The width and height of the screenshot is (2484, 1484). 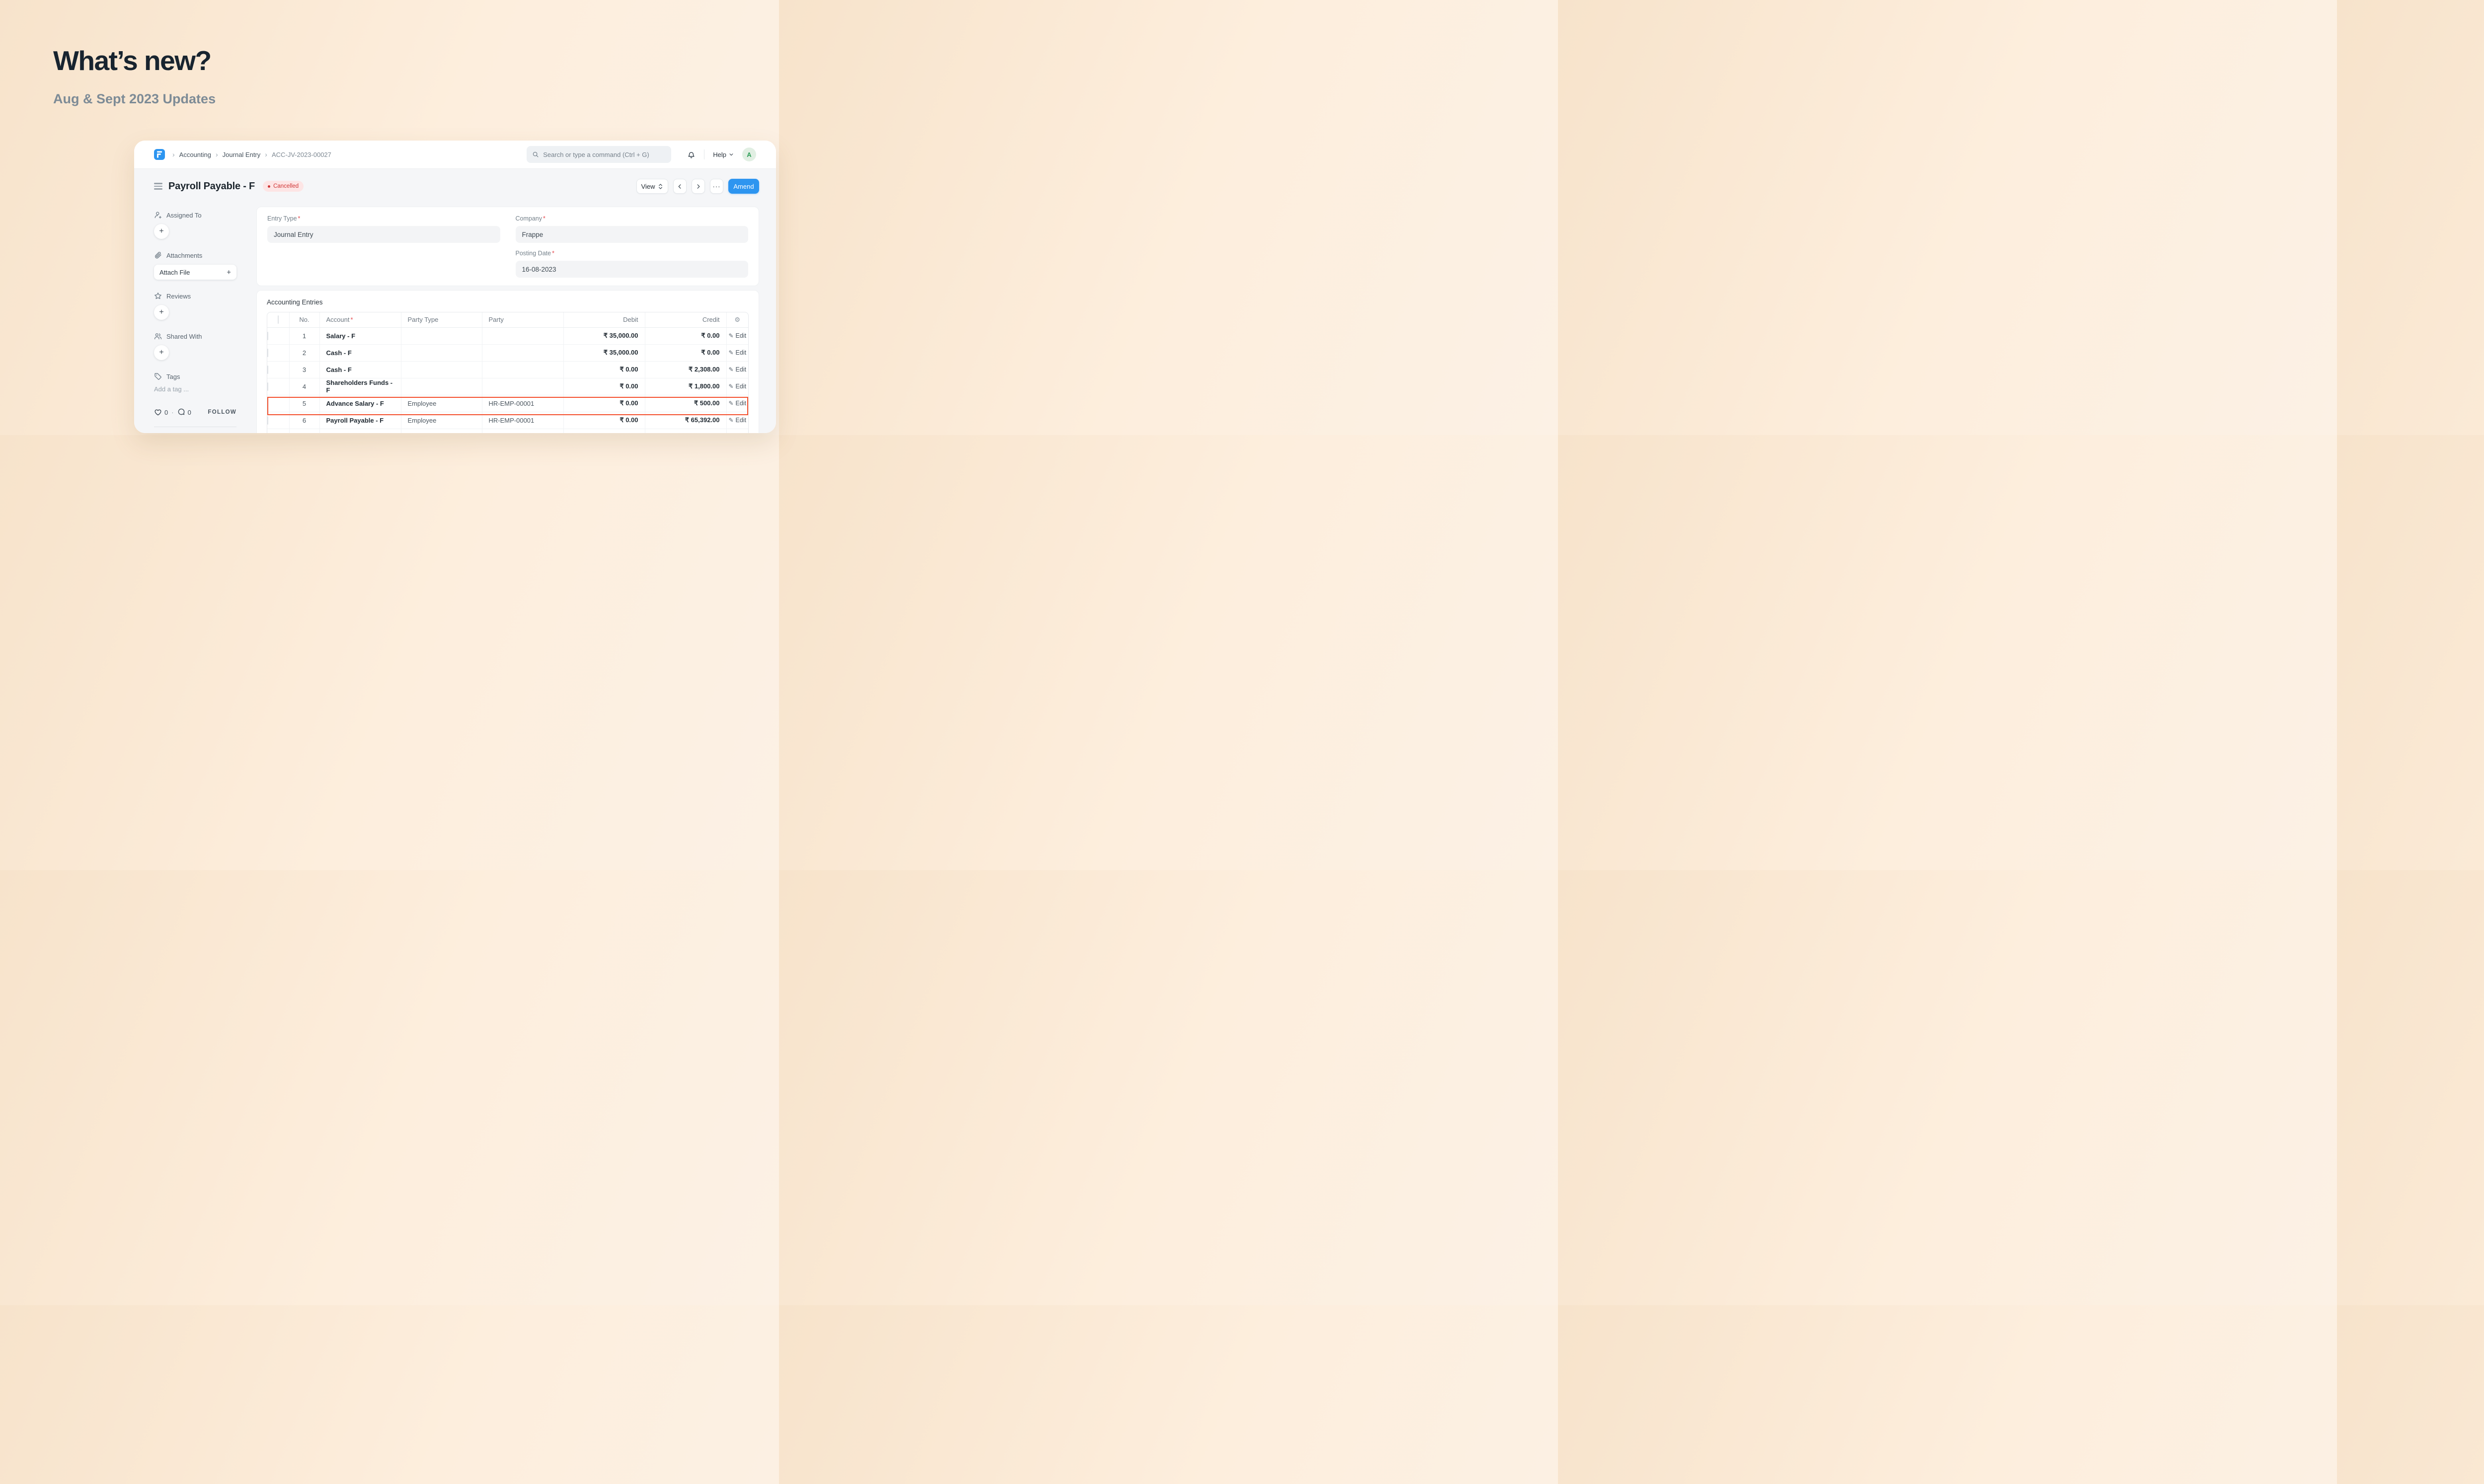 What do you see at coordinates (284, 218) in the screenshot?
I see `entry-type-label: Entry Type *` at bounding box center [284, 218].